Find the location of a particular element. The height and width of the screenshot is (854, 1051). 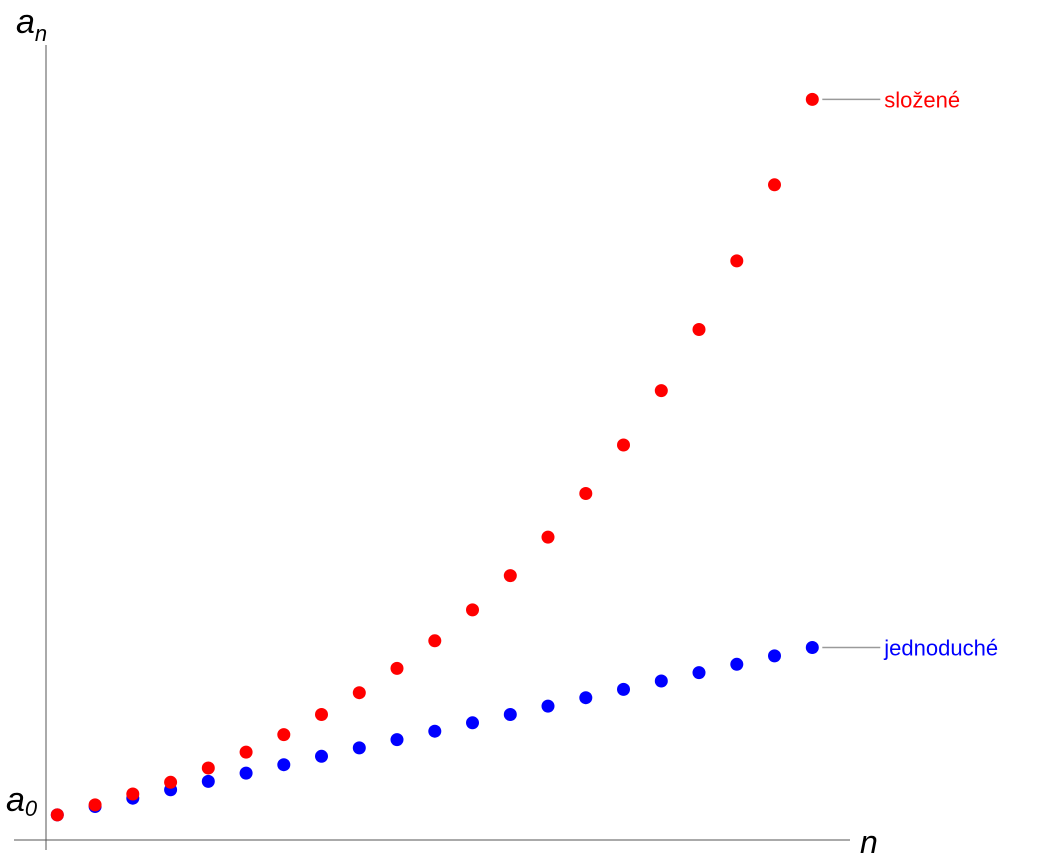

series-label-jednoduche: jednoduché is located at coordinates (940, 648).